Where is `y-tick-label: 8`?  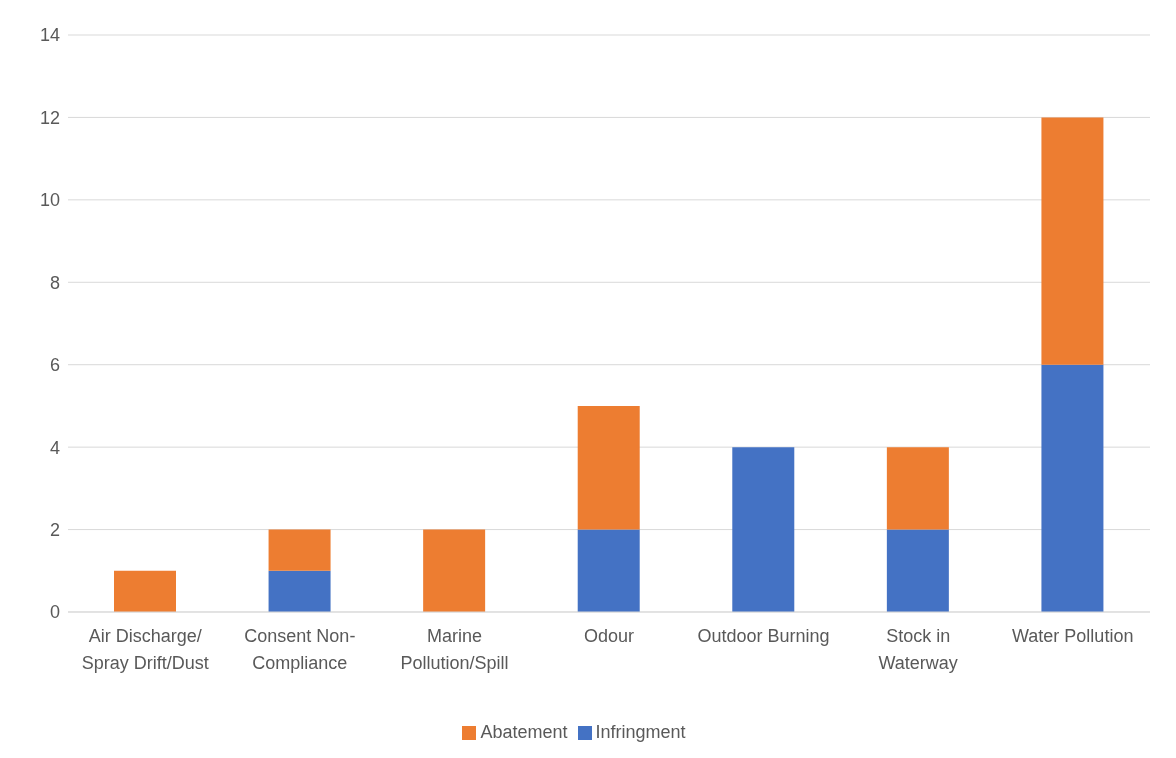
y-tick-label: 8 is located at coordinates (54, 282).